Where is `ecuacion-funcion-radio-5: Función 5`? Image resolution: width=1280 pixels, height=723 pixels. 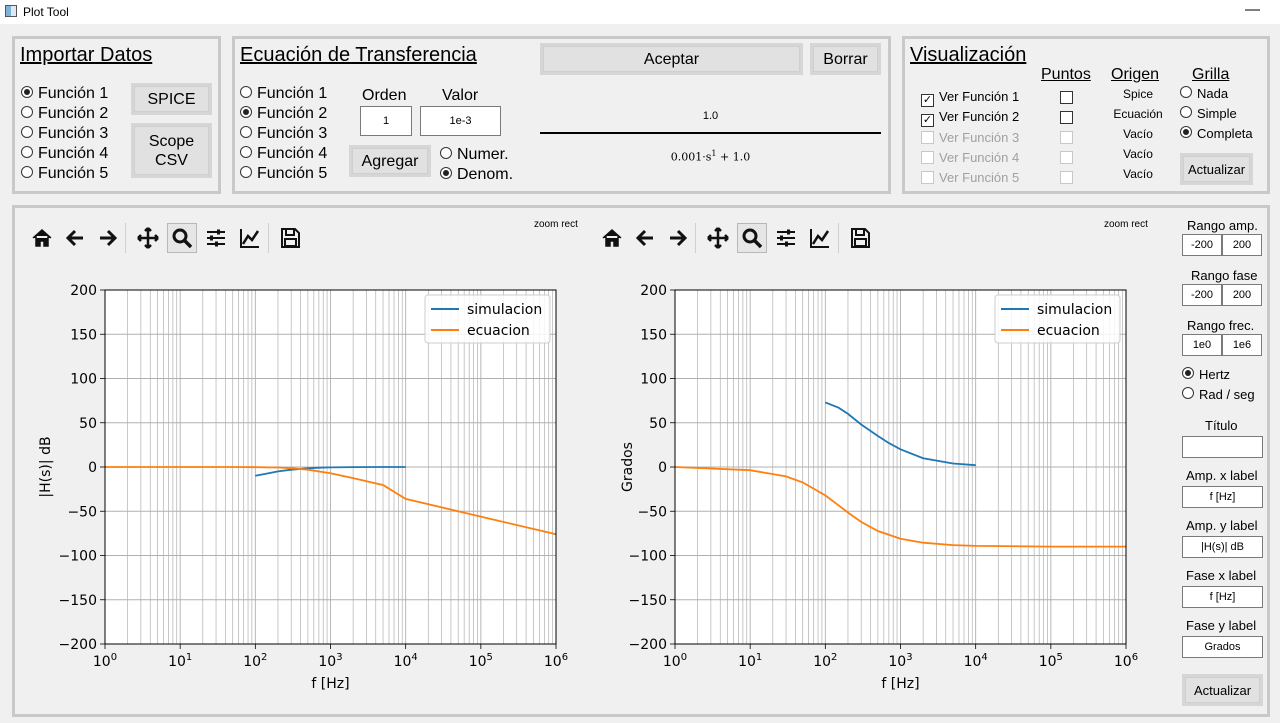
ecuacion-funcion-radio-5: Función 5 is located at coordinates (283, 174).